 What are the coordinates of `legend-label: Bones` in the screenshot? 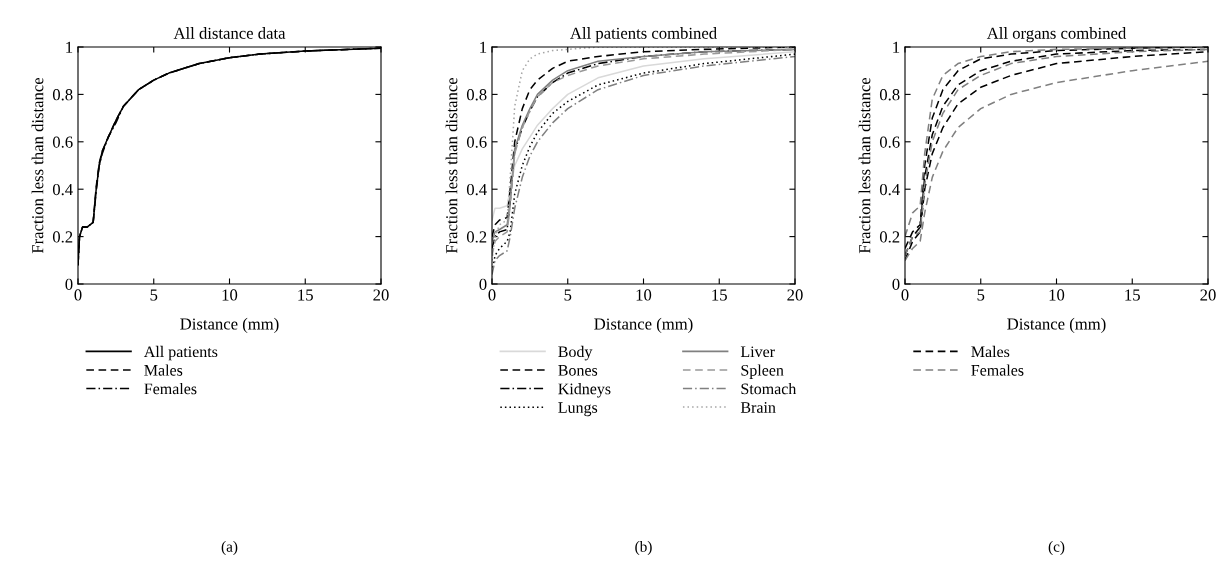 It's located at (578, 370).